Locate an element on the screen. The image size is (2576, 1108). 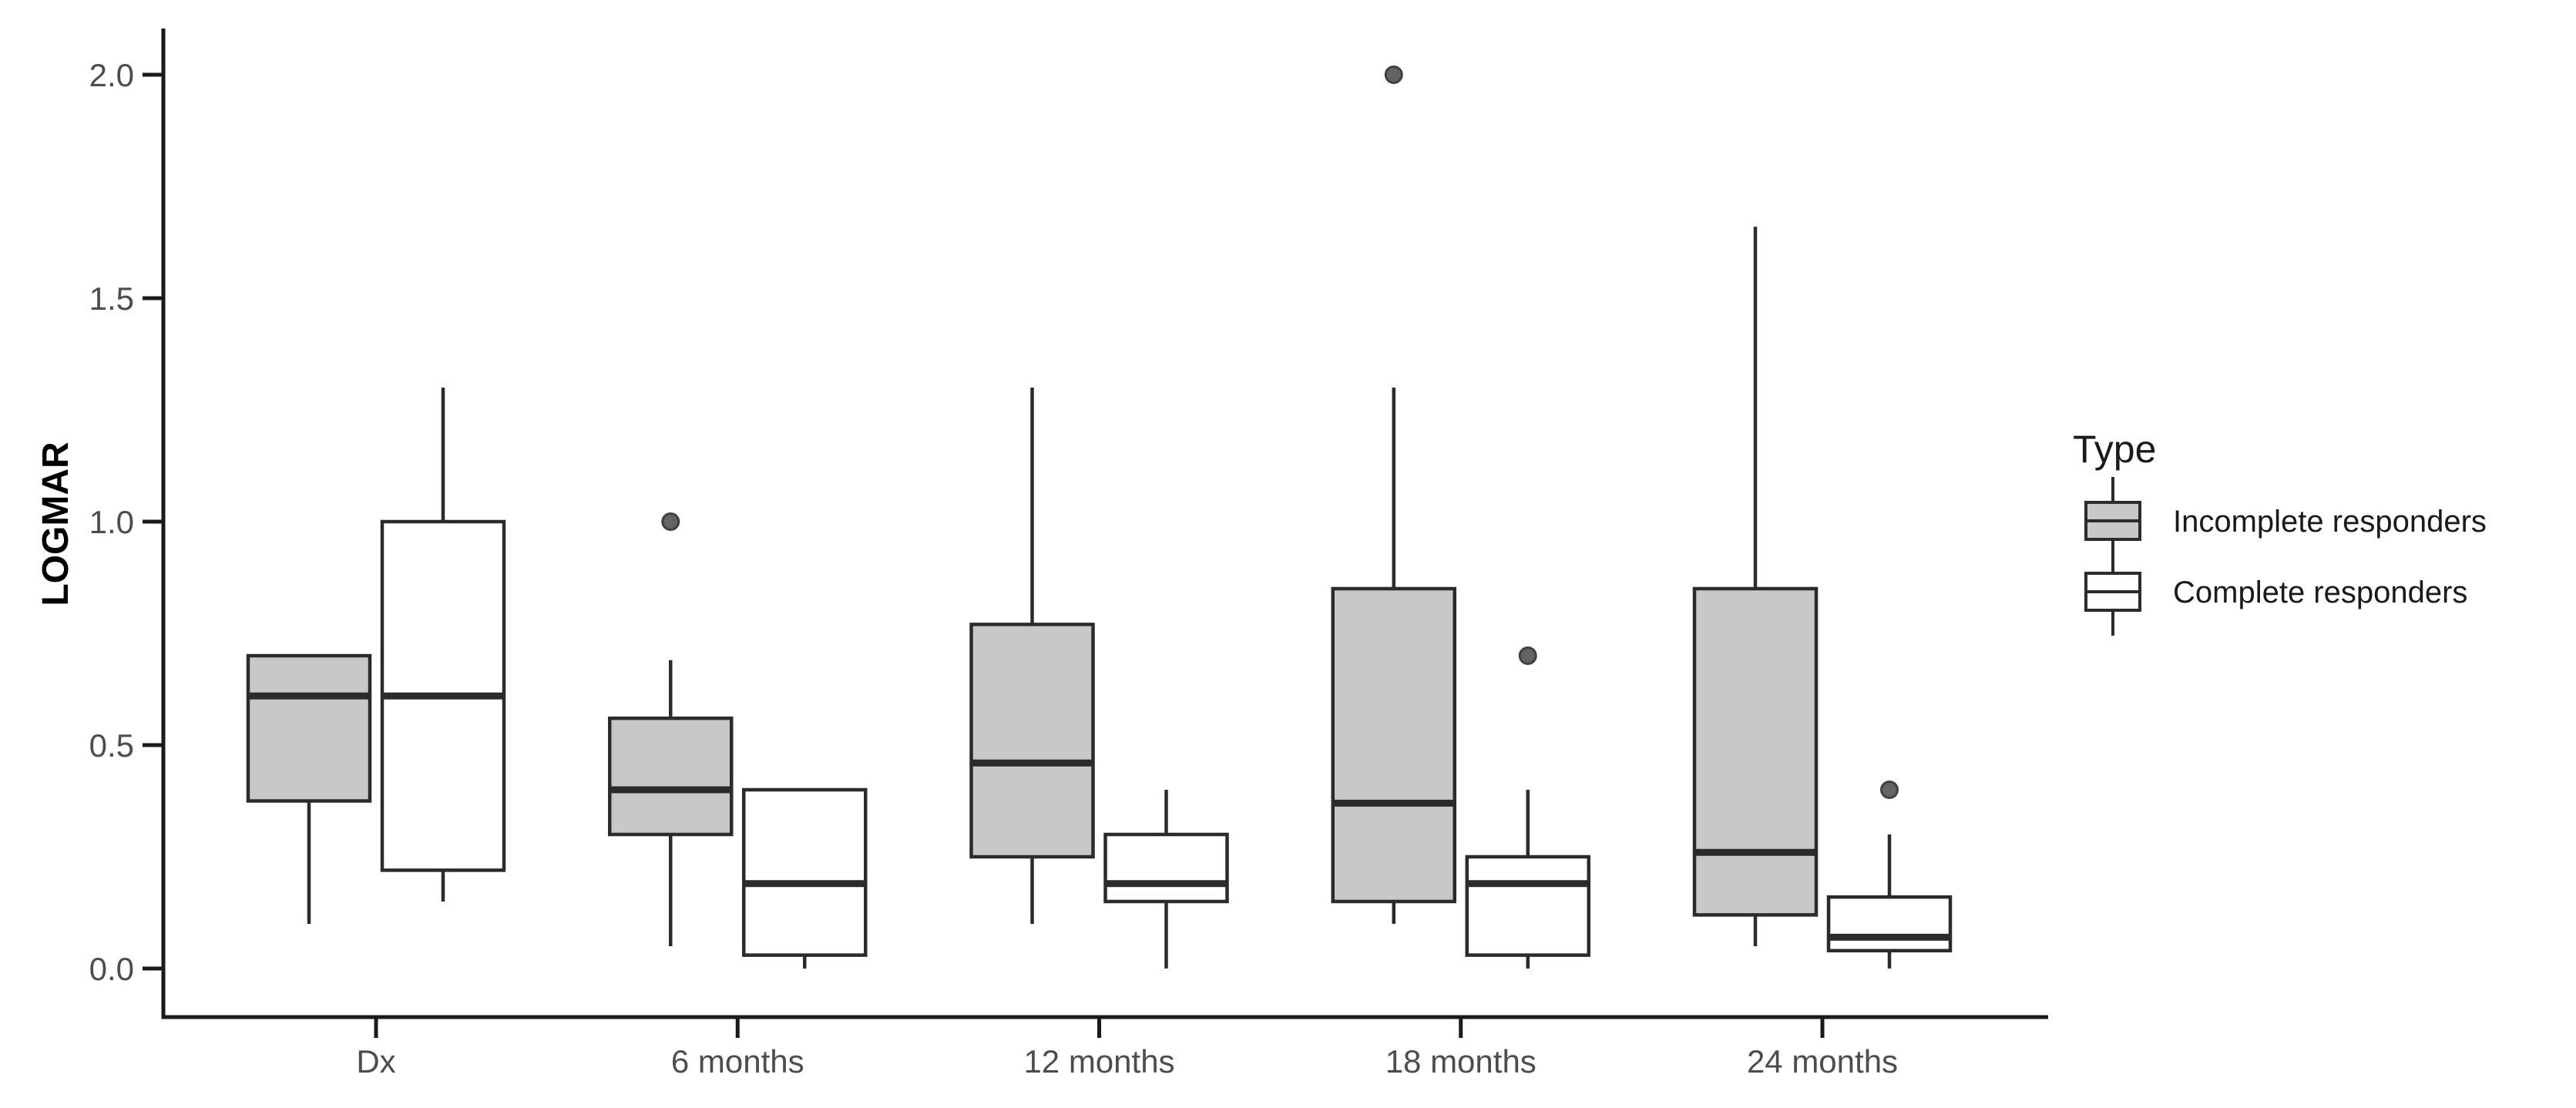
y-tick-label: 1.0 is located at coordinates (111, 522).